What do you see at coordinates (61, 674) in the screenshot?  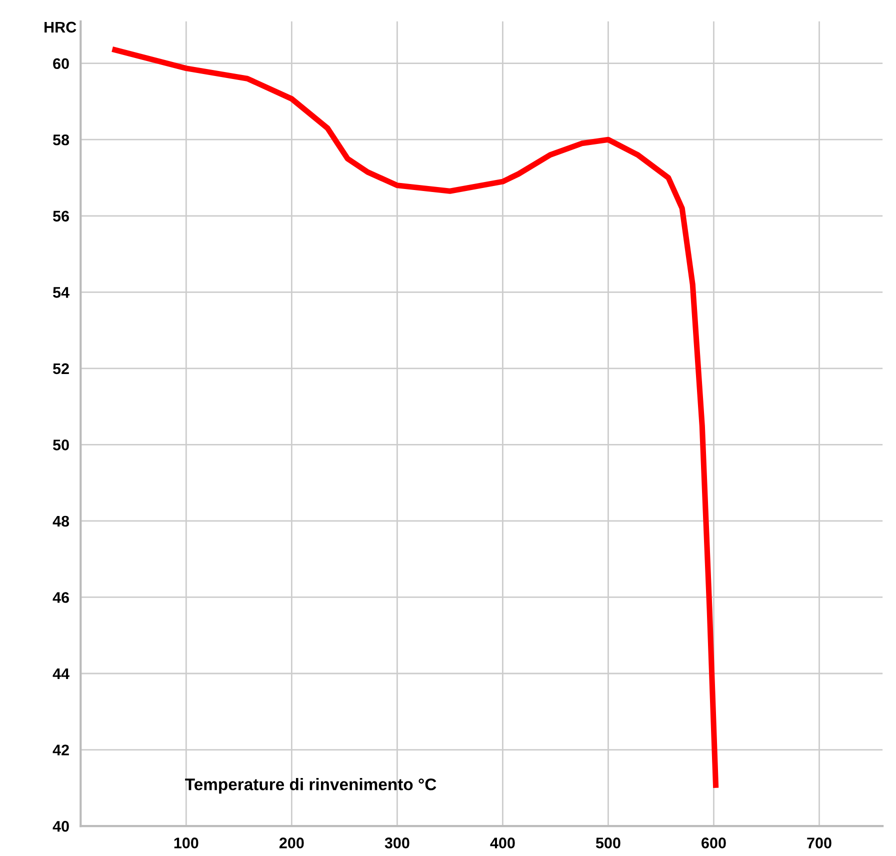 I see `y-tick-label: 44` at bounding box center [61, 674].